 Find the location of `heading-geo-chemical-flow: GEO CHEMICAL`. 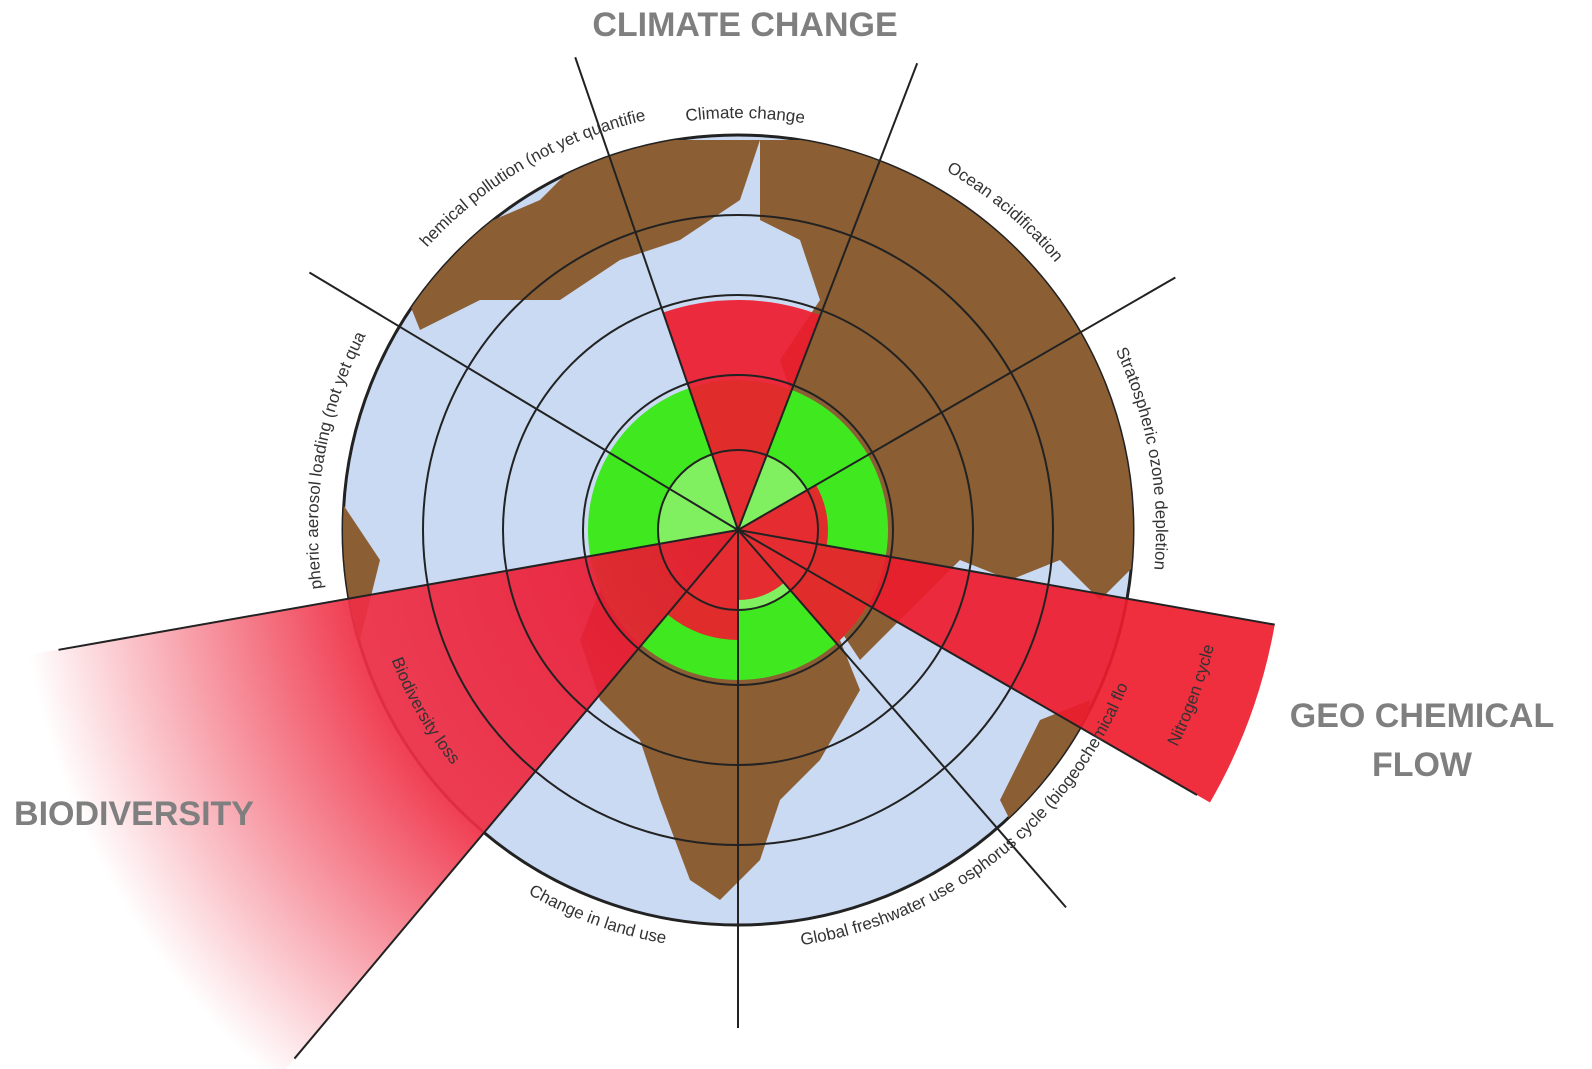

heading-geo-chemical-flow: GEO CHEMICAL is located at coordinates (1422, 716).